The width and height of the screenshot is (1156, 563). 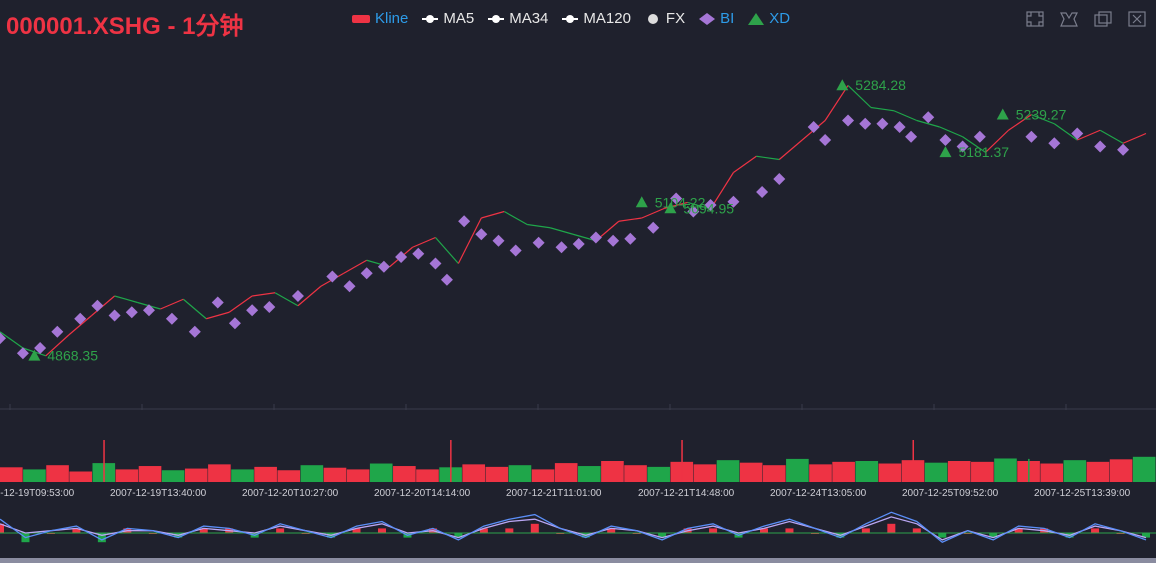 I want to click on legend-label-fx: FX, so click(x=675, y=18).